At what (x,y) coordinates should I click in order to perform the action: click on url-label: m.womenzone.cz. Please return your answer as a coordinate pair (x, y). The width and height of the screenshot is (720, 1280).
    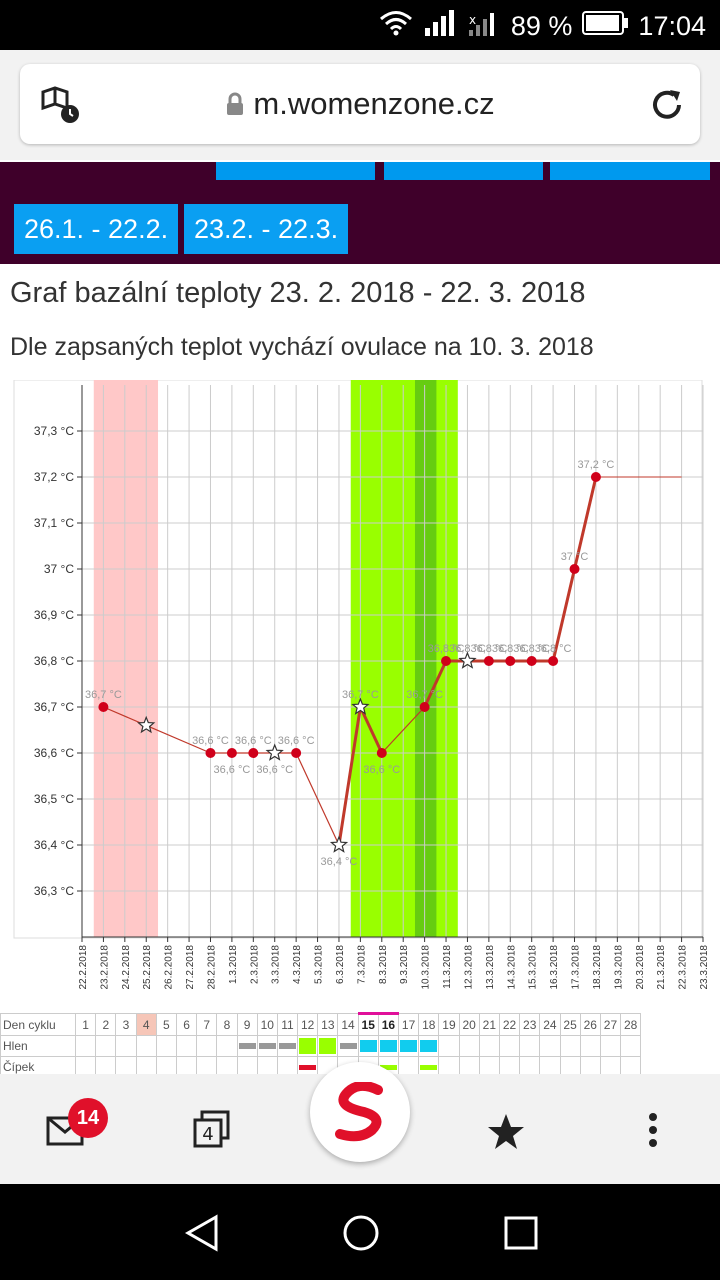
    Looking at the image, I should click on (374, 103).